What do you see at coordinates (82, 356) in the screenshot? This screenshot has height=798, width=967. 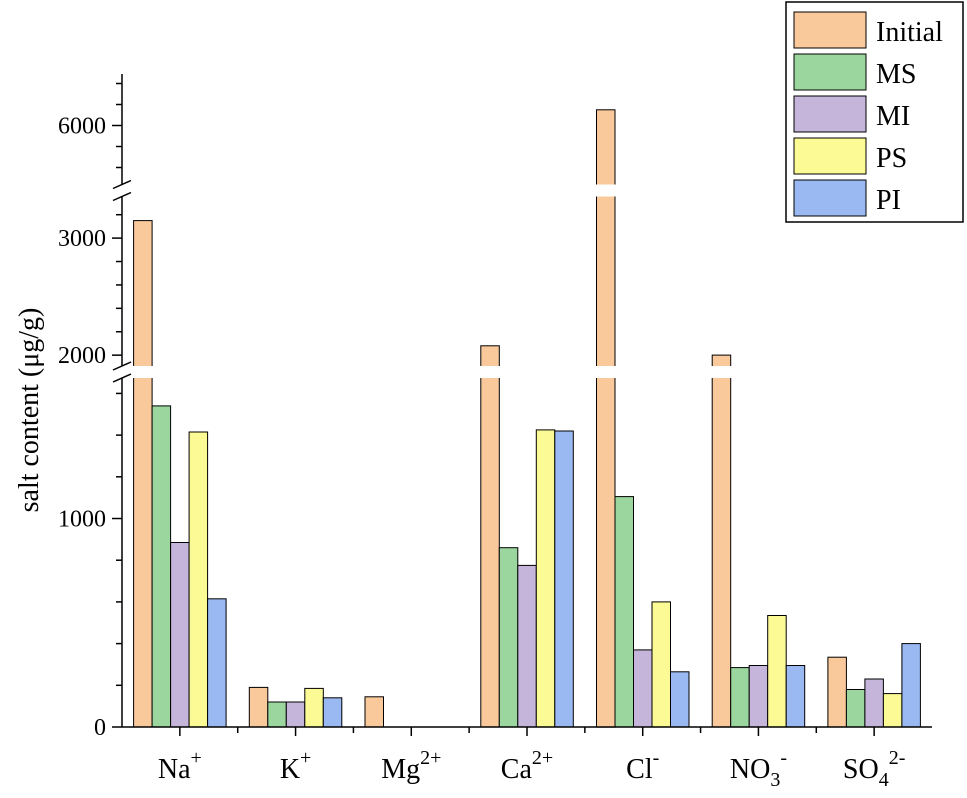 I see `y-tick-label: 2000` at bounding box center [82, 356].